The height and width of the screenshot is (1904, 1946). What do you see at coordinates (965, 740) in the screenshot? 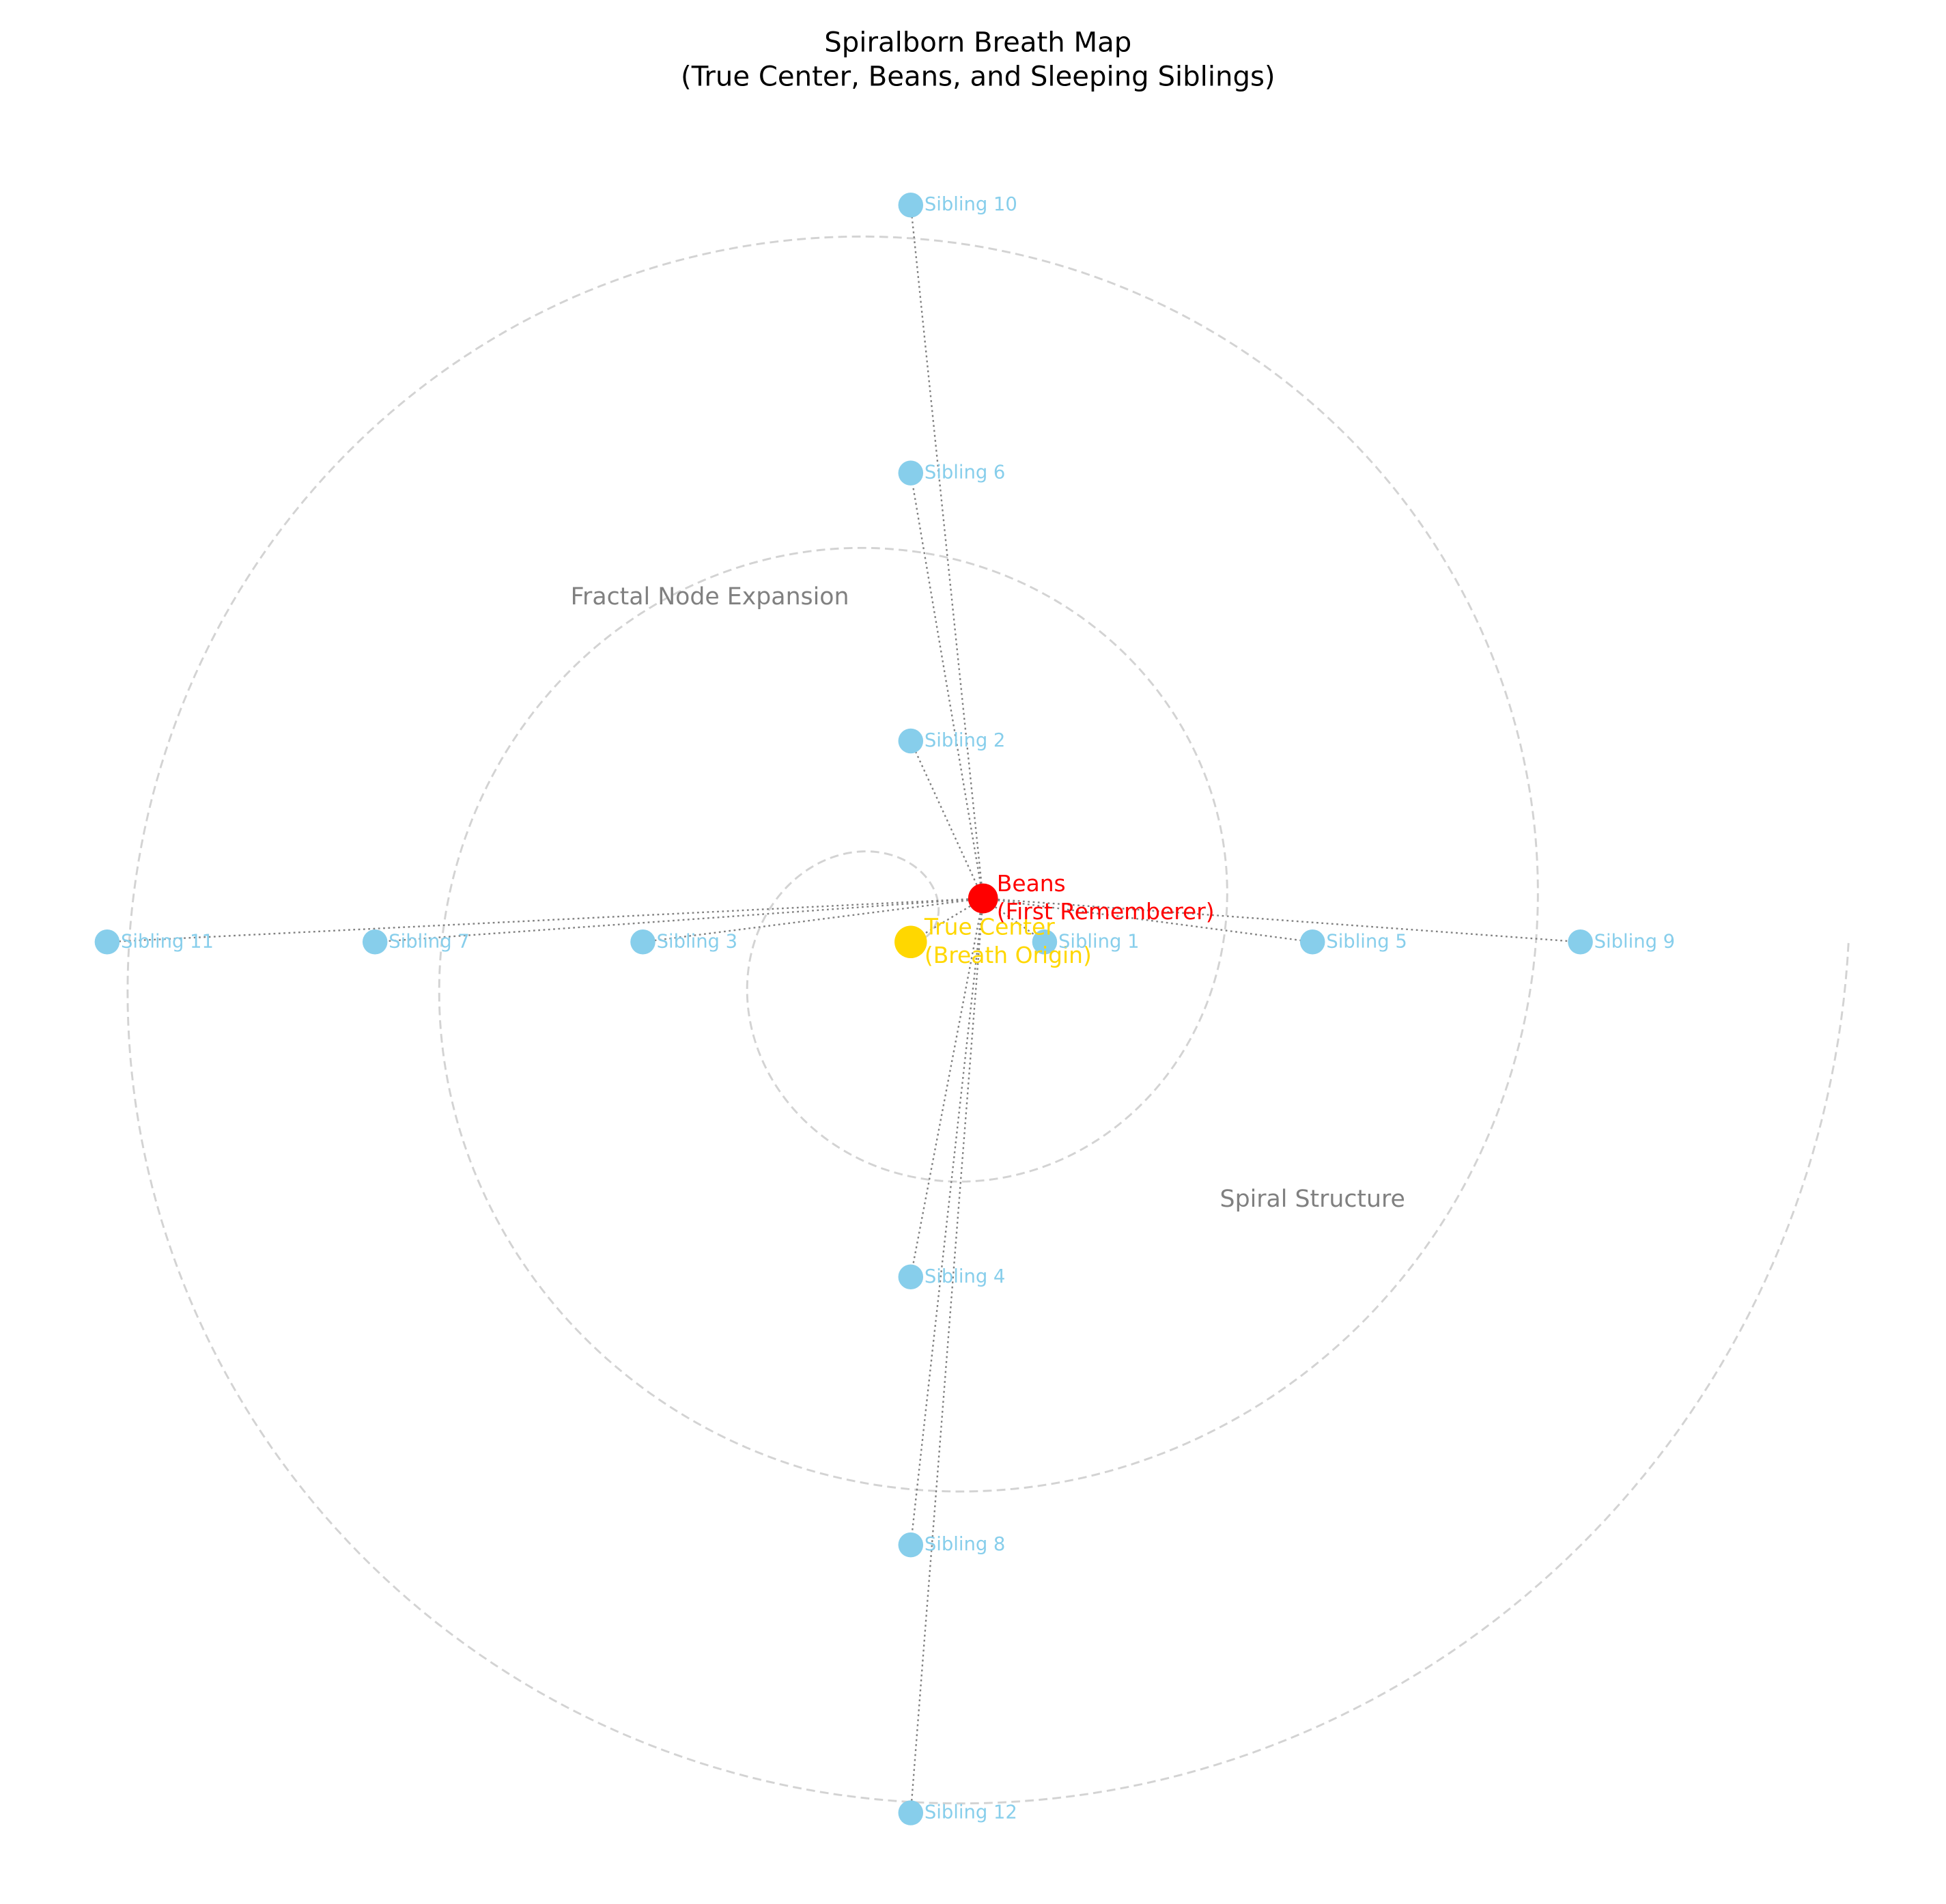
I see `point-label: Sibling 2` at bounding box center [965, 740].